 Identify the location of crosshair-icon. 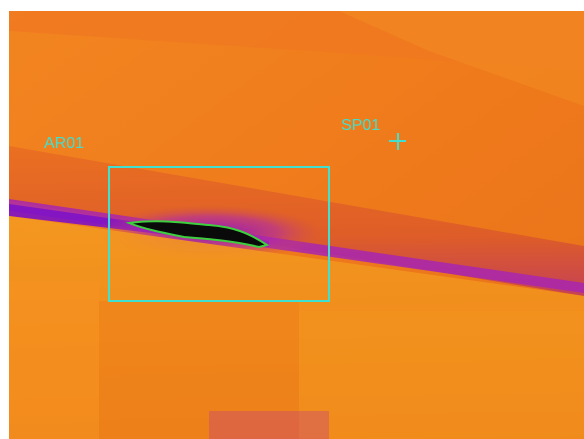
(397, 141).